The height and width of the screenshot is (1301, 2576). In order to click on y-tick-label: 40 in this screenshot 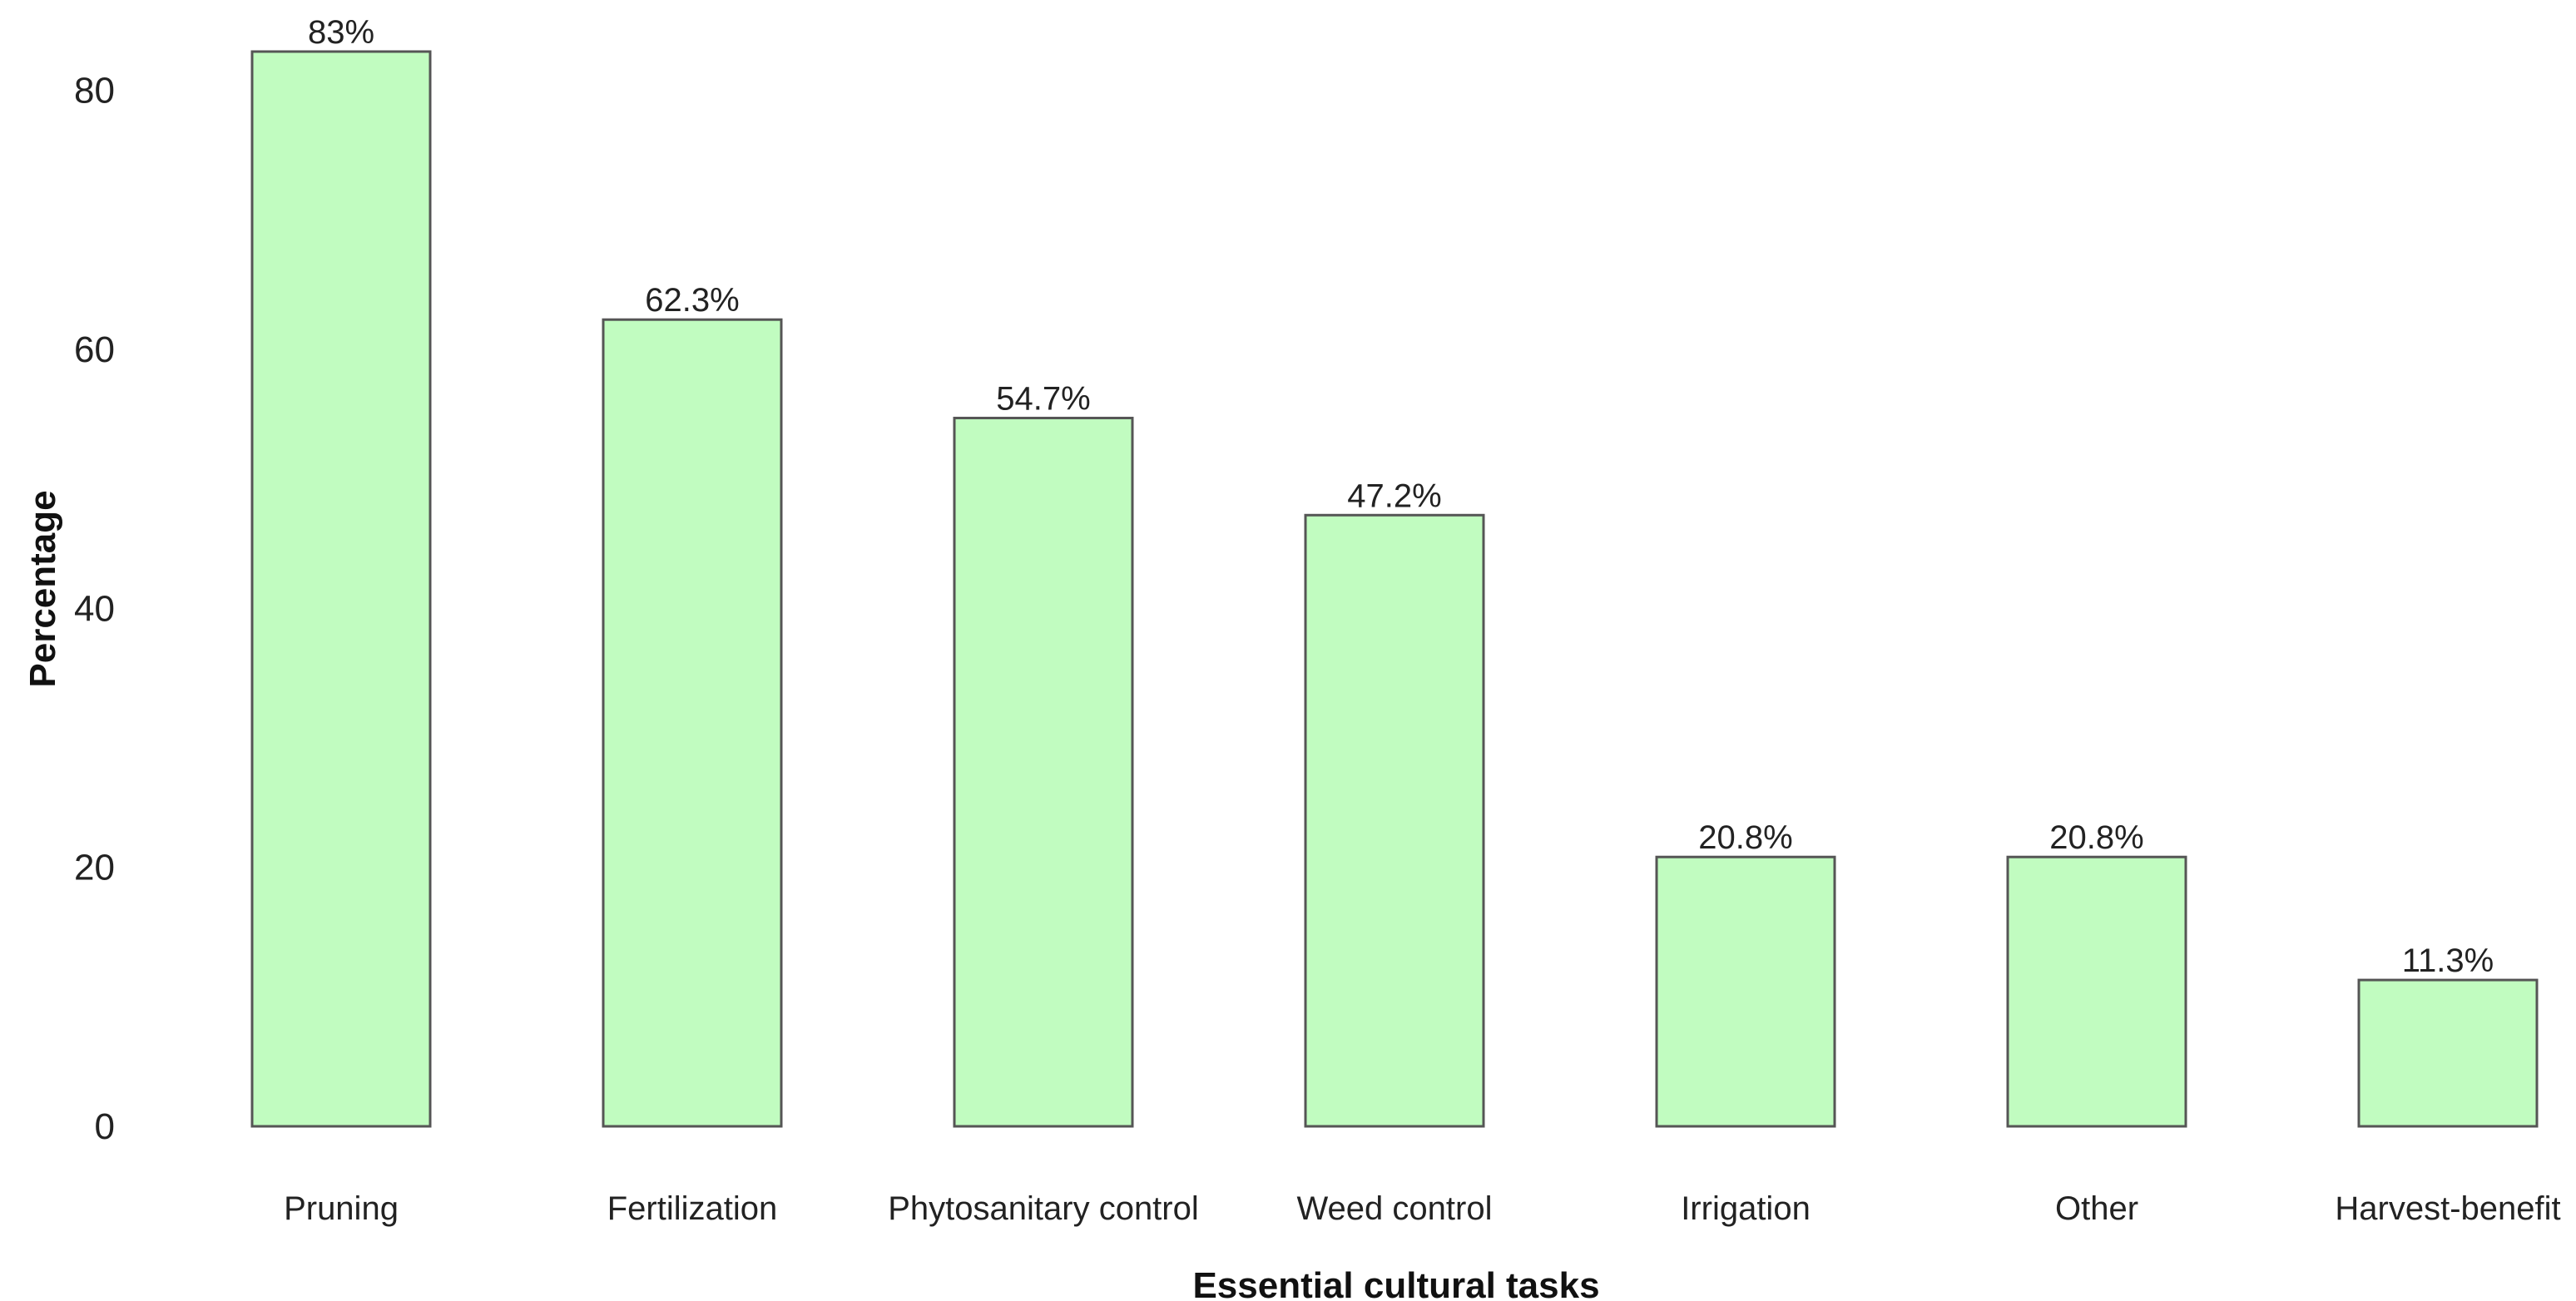, I will do `click(95, 608)`.